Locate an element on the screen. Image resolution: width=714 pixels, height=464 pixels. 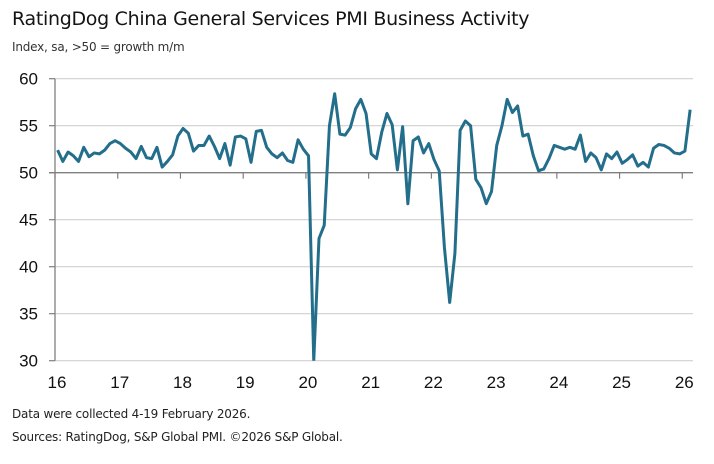
y-tick-label: 45 is located at coordinates (28, 220).